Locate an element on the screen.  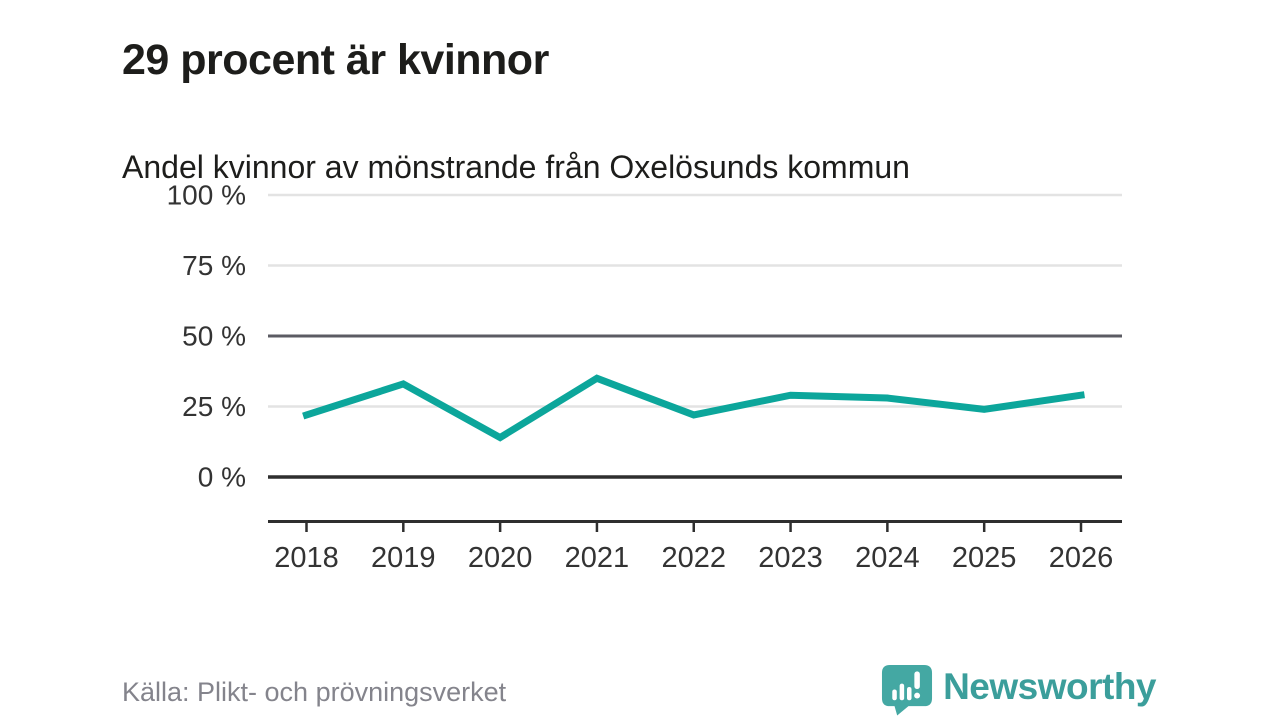
x-tick-label: 2025 is located at coordinates (984, 558).